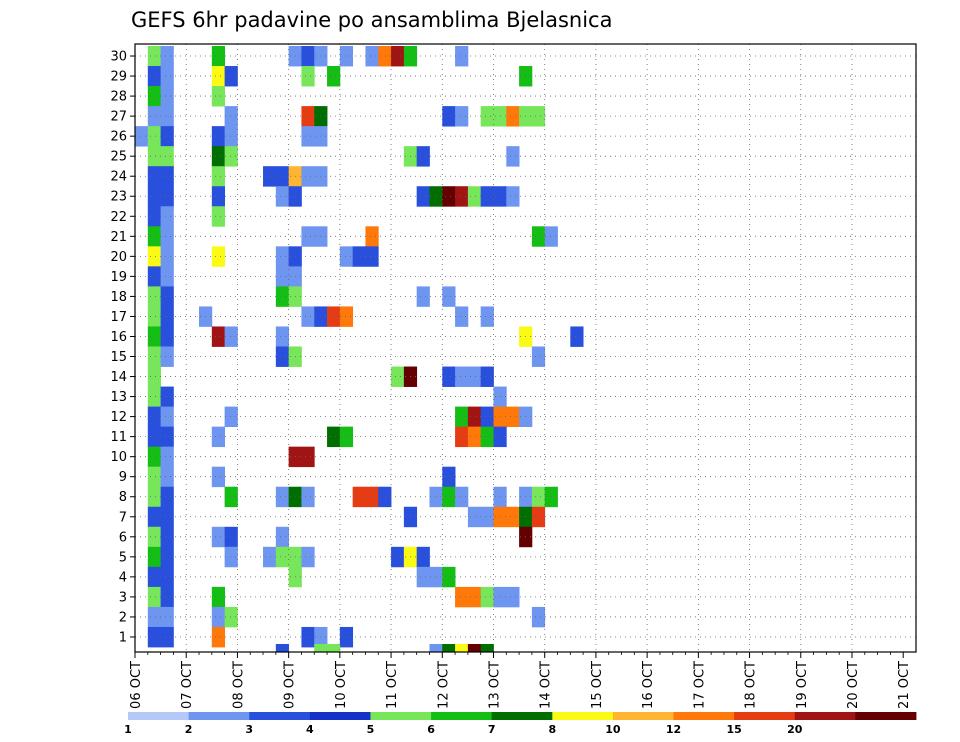 This screenshot has width=960, height=742. I want to click on y-tick-label: 28, so click(118, 97).